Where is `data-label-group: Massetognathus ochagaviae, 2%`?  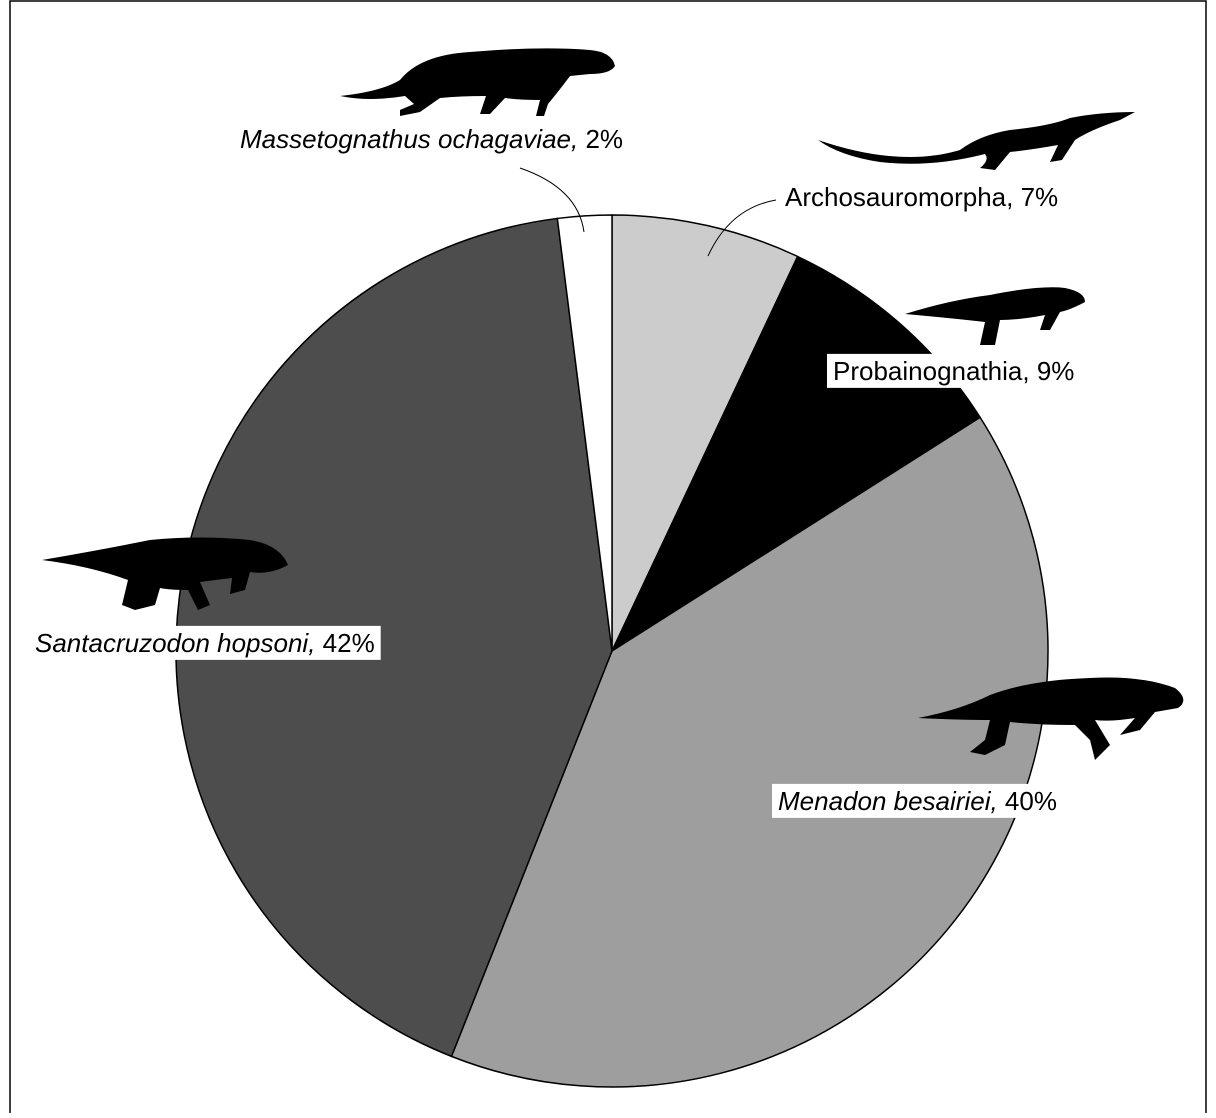 data-label-group: Massetognathus ochagaviae, 2% is located at coordinates (431, 139).